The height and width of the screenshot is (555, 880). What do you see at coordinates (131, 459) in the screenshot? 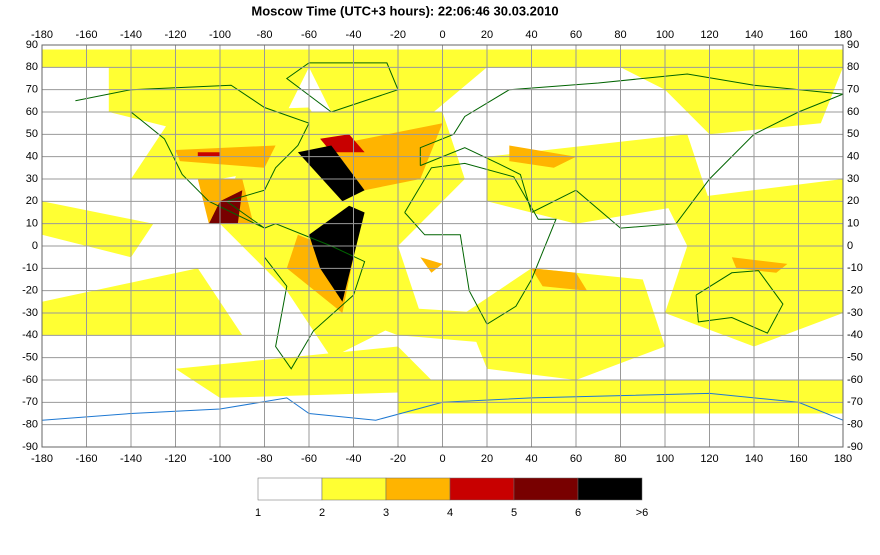
I see `x-tick-label-bottom: -140` at bounding box center [131, 459].